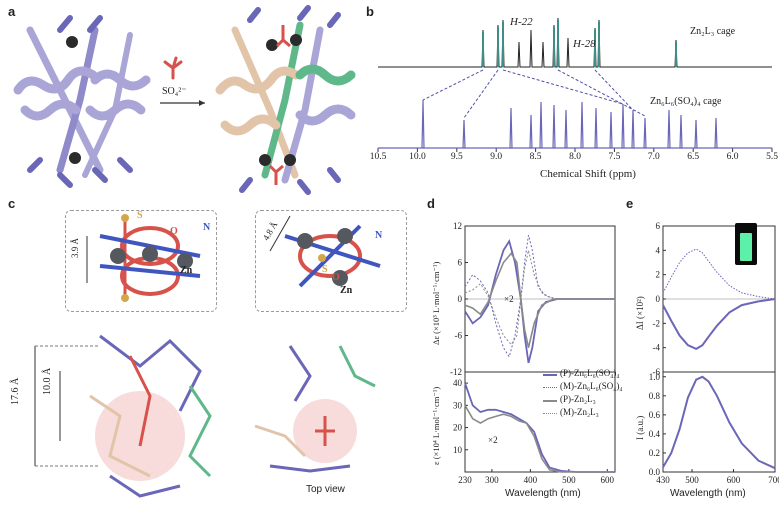  What do you see at coordinates (458, 405) in the screenshot?
I see `ytick-label: 30` at bounding box center [458, 405].